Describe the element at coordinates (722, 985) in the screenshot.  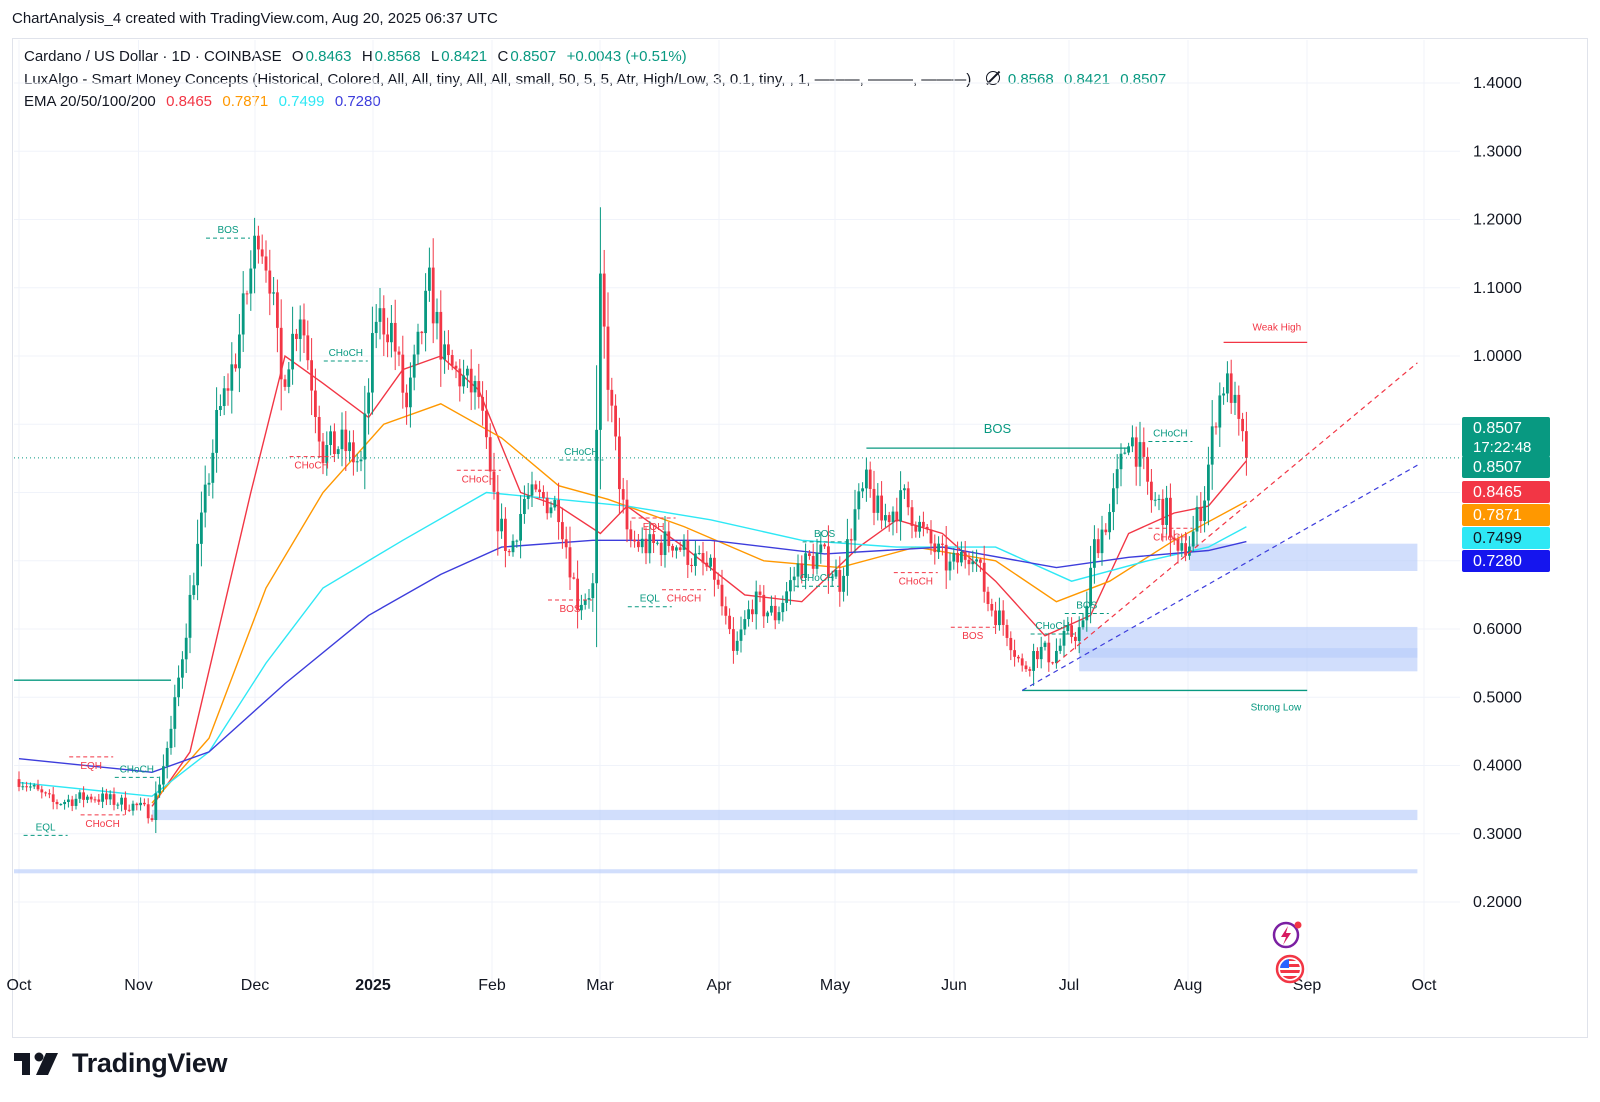
I see `time-axis: Oct Nov Dec 2025 Feb Mar Apr May Jun Jul Aug Sep Oct` at that location.